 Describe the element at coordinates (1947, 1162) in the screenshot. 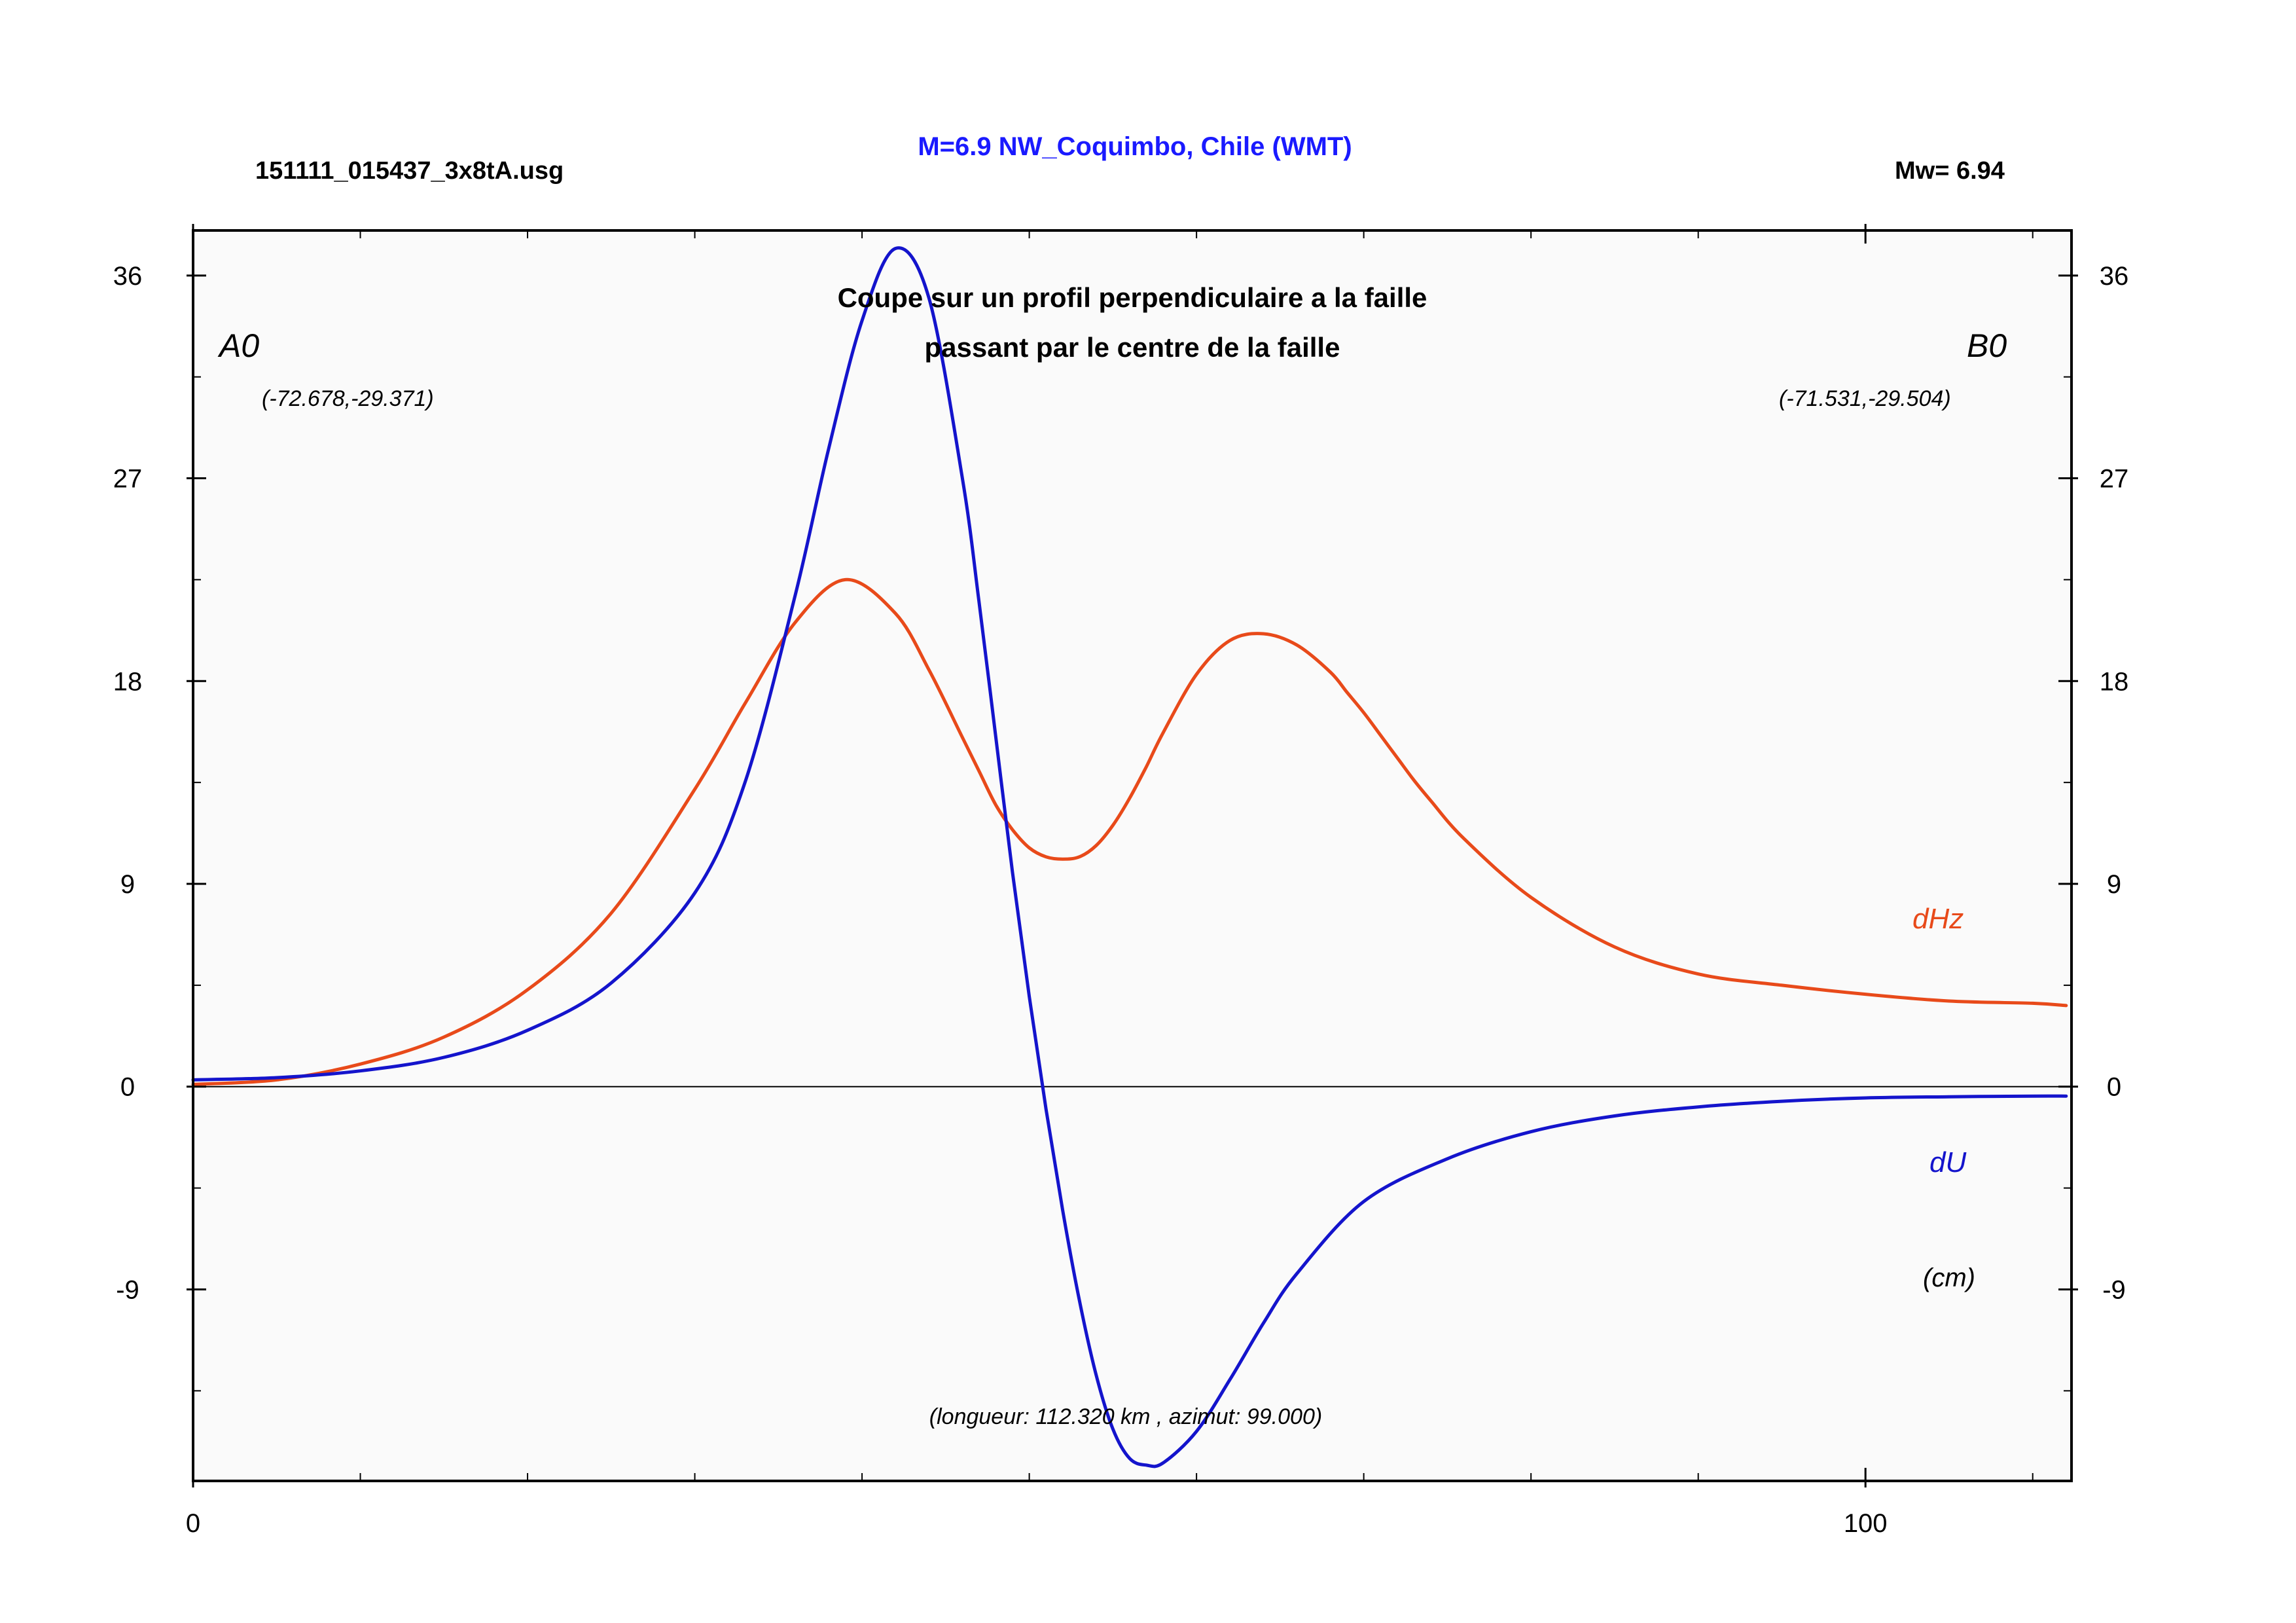

I see `series-label-dU: dU` at that location.